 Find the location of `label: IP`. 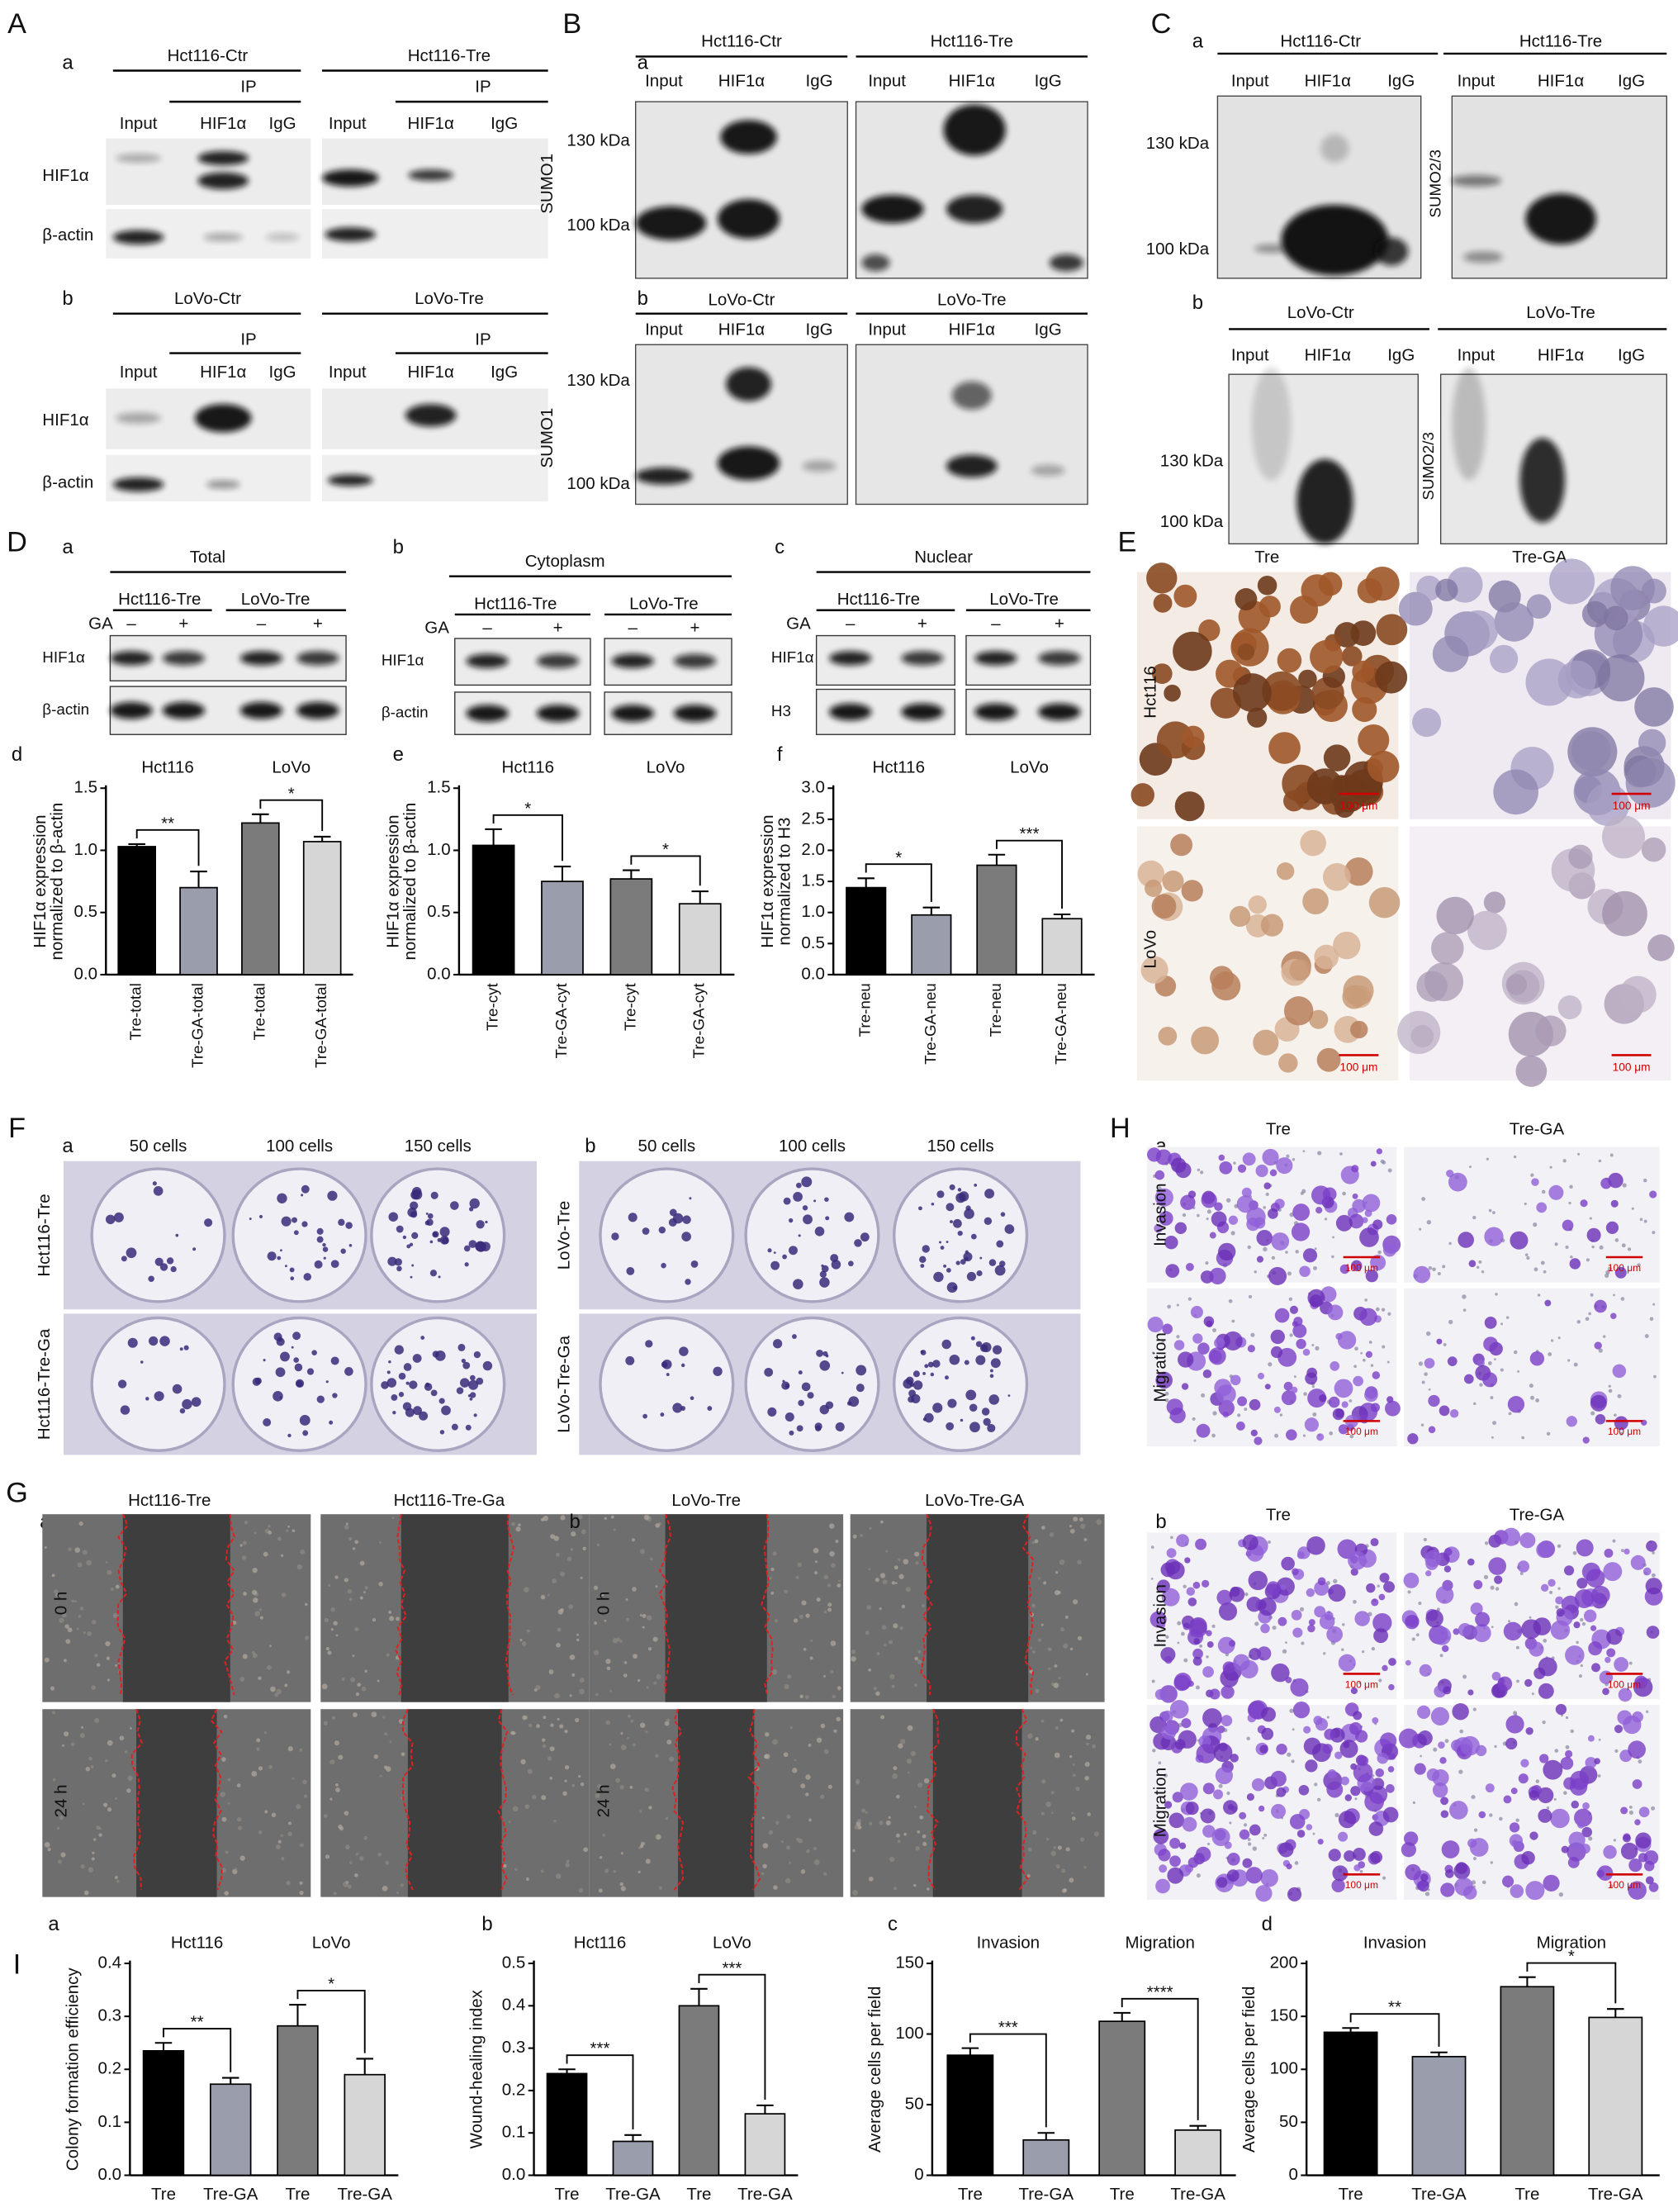

label: IP is located at coordinates (483, 86).